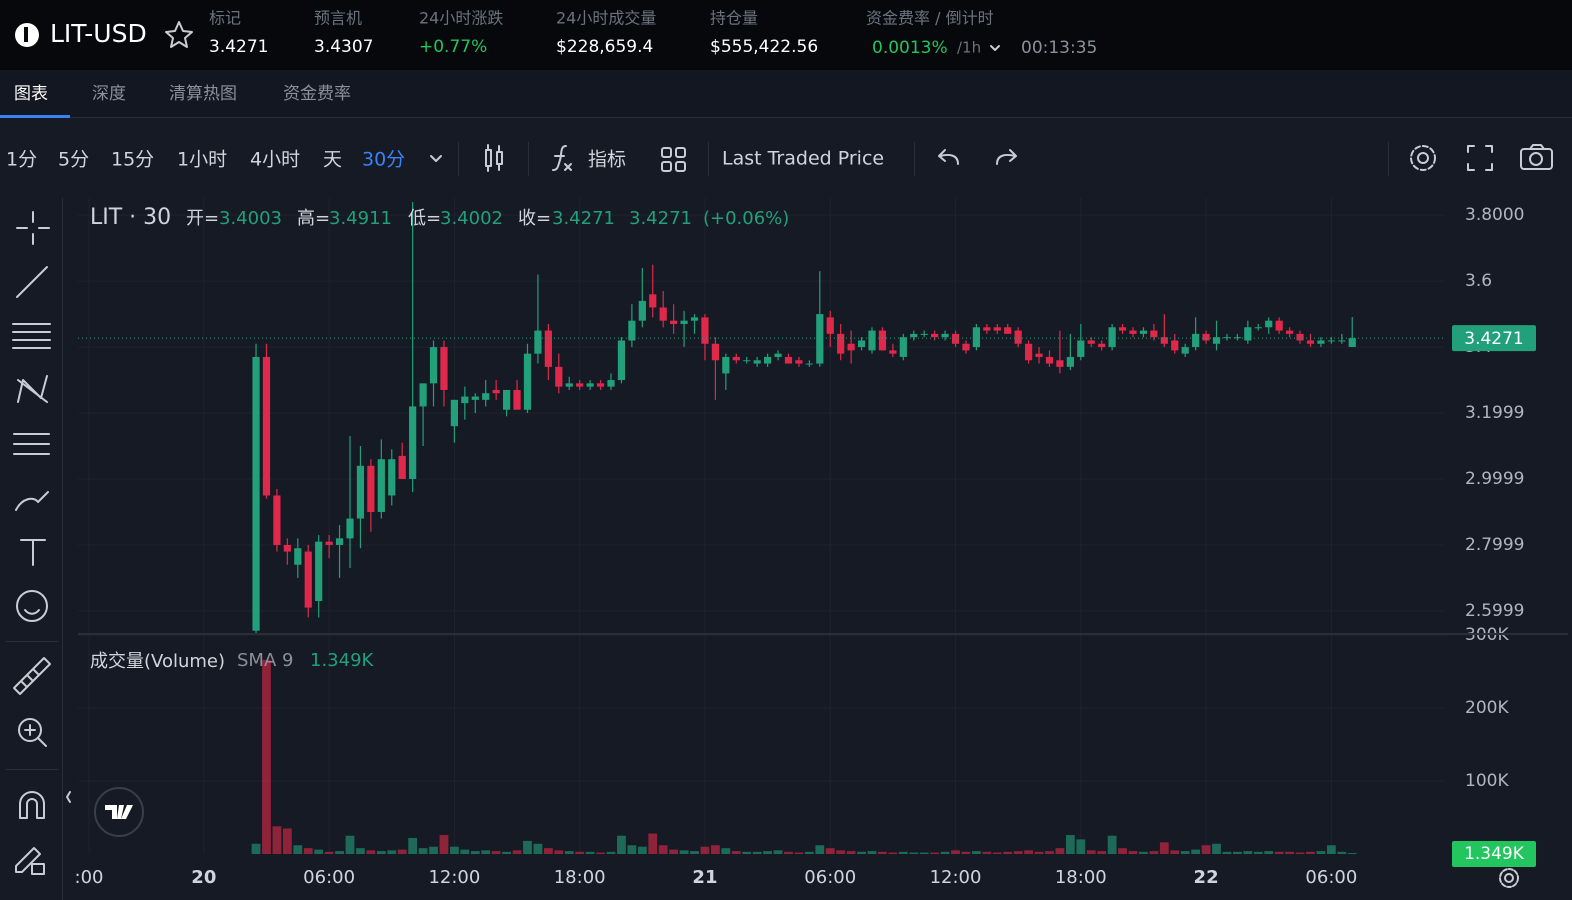  What do you see at coordinates (1536, 157) in the screenshot?
I see `screenshot` at bounding box center [1536, 157].